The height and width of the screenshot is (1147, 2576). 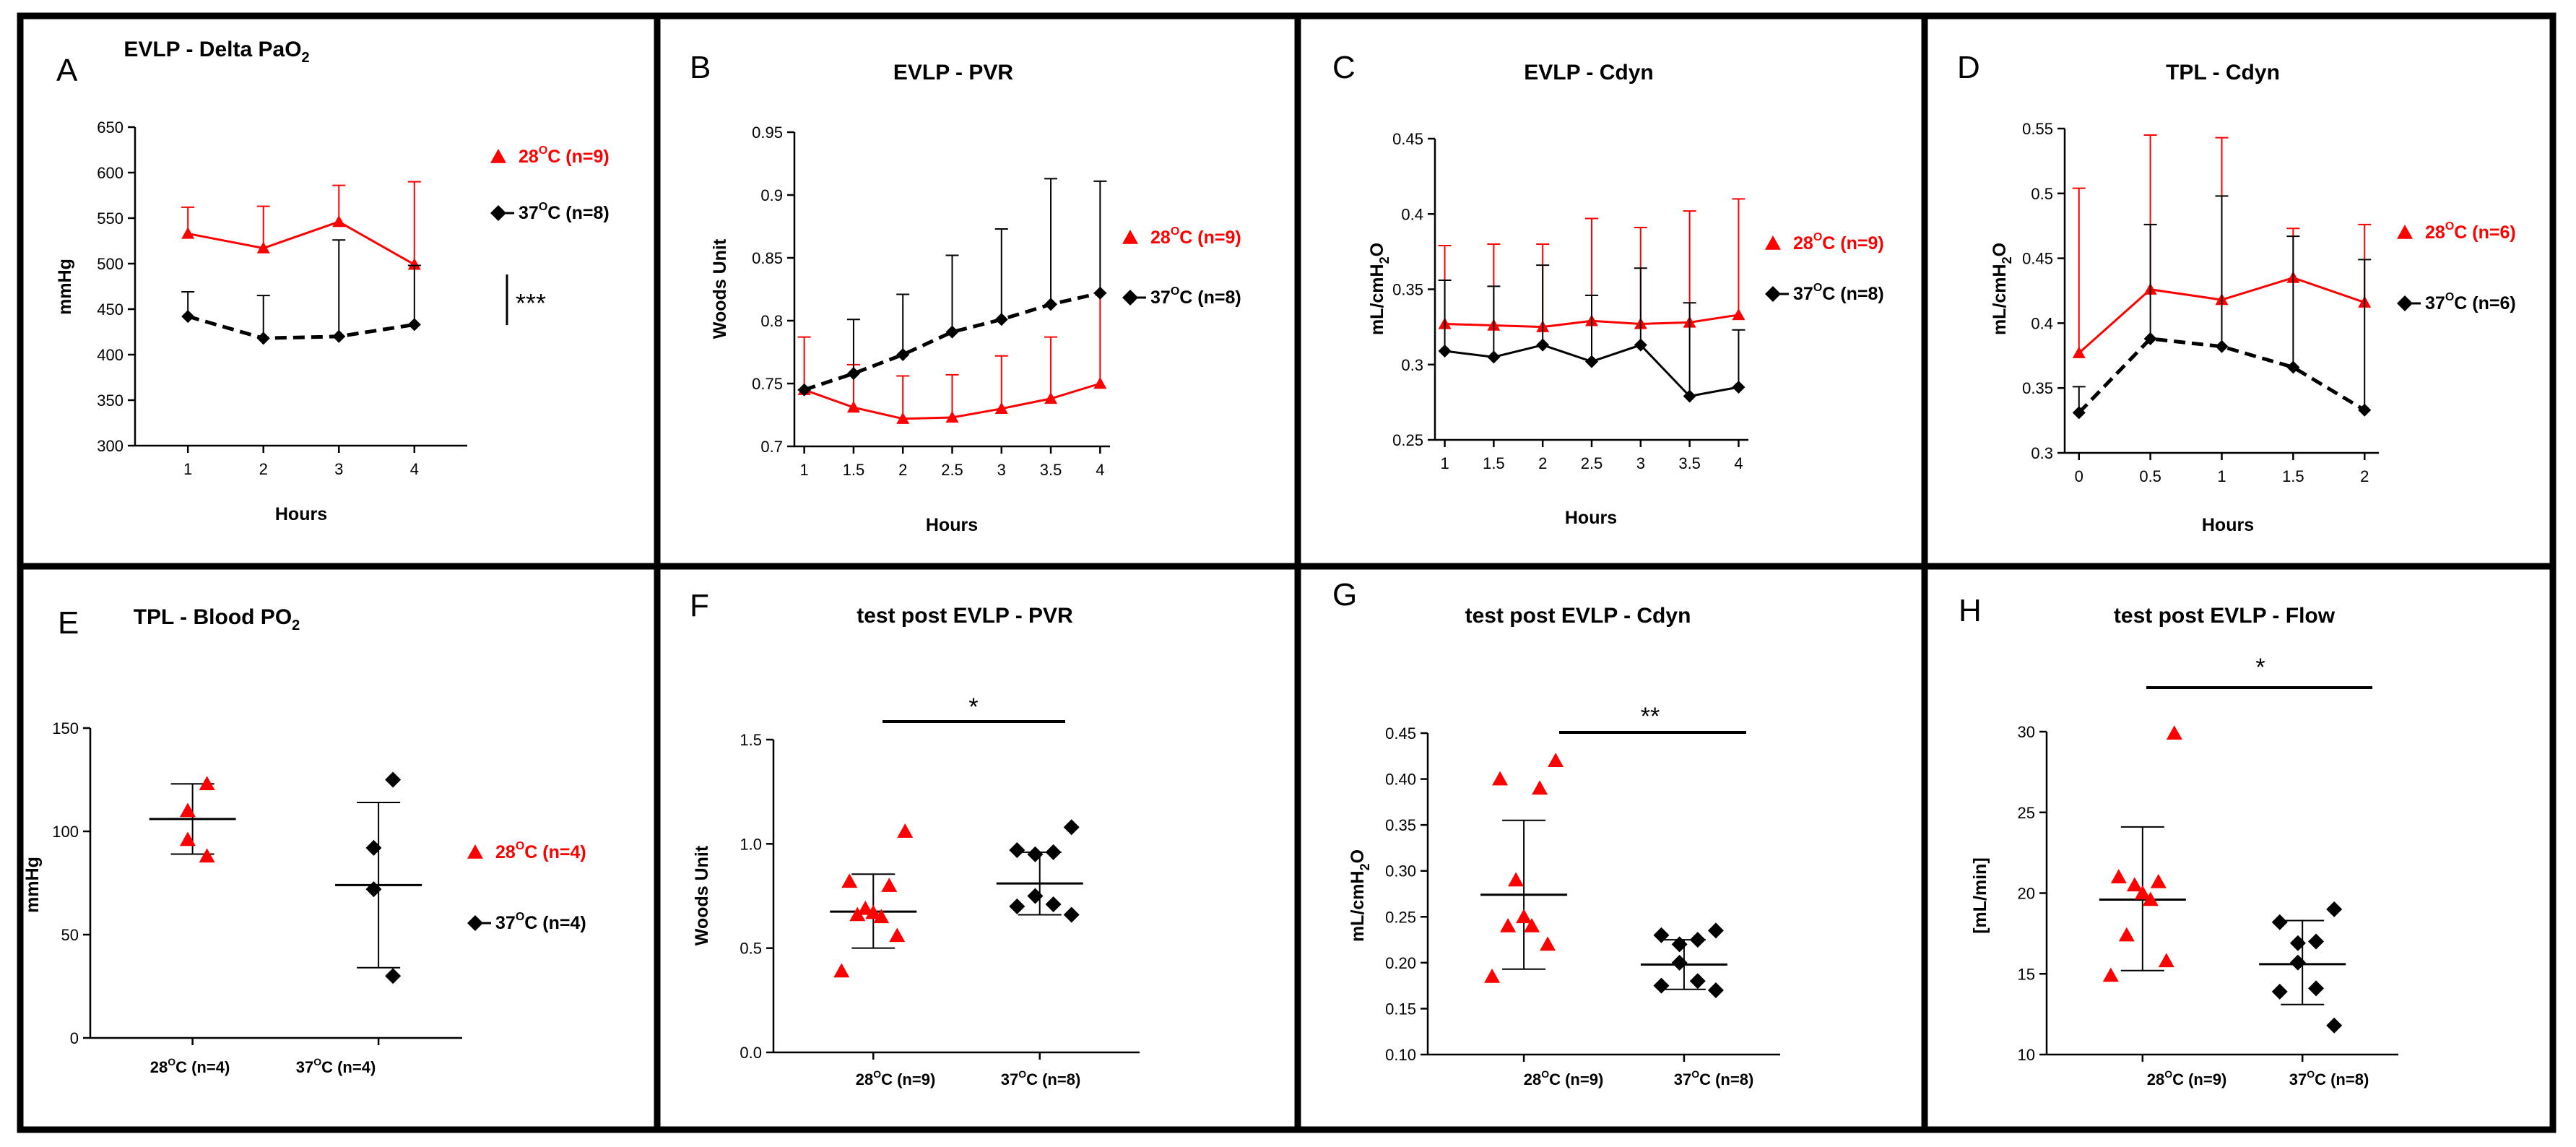 I want to click on legend-item: 37OC (n=8), so click(x=1181, y=296).